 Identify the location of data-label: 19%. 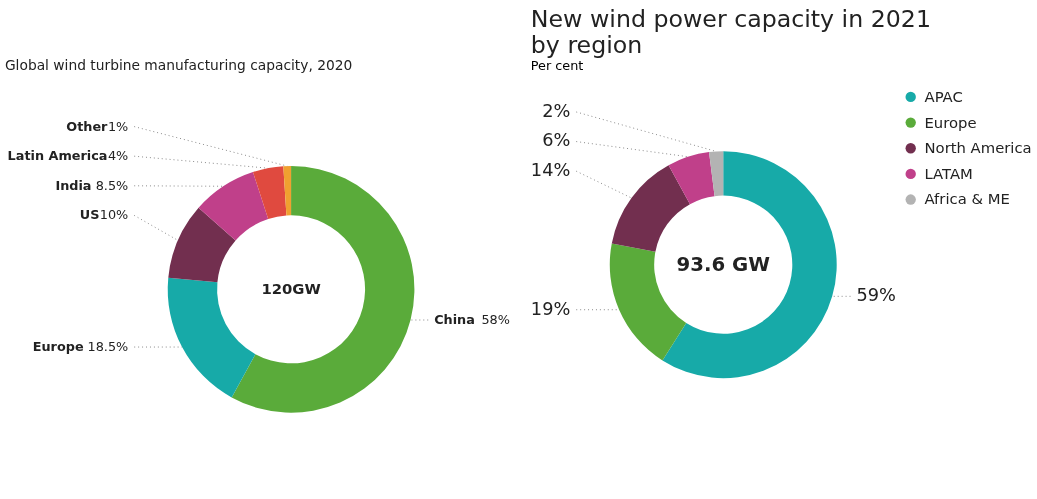
(550, 308).